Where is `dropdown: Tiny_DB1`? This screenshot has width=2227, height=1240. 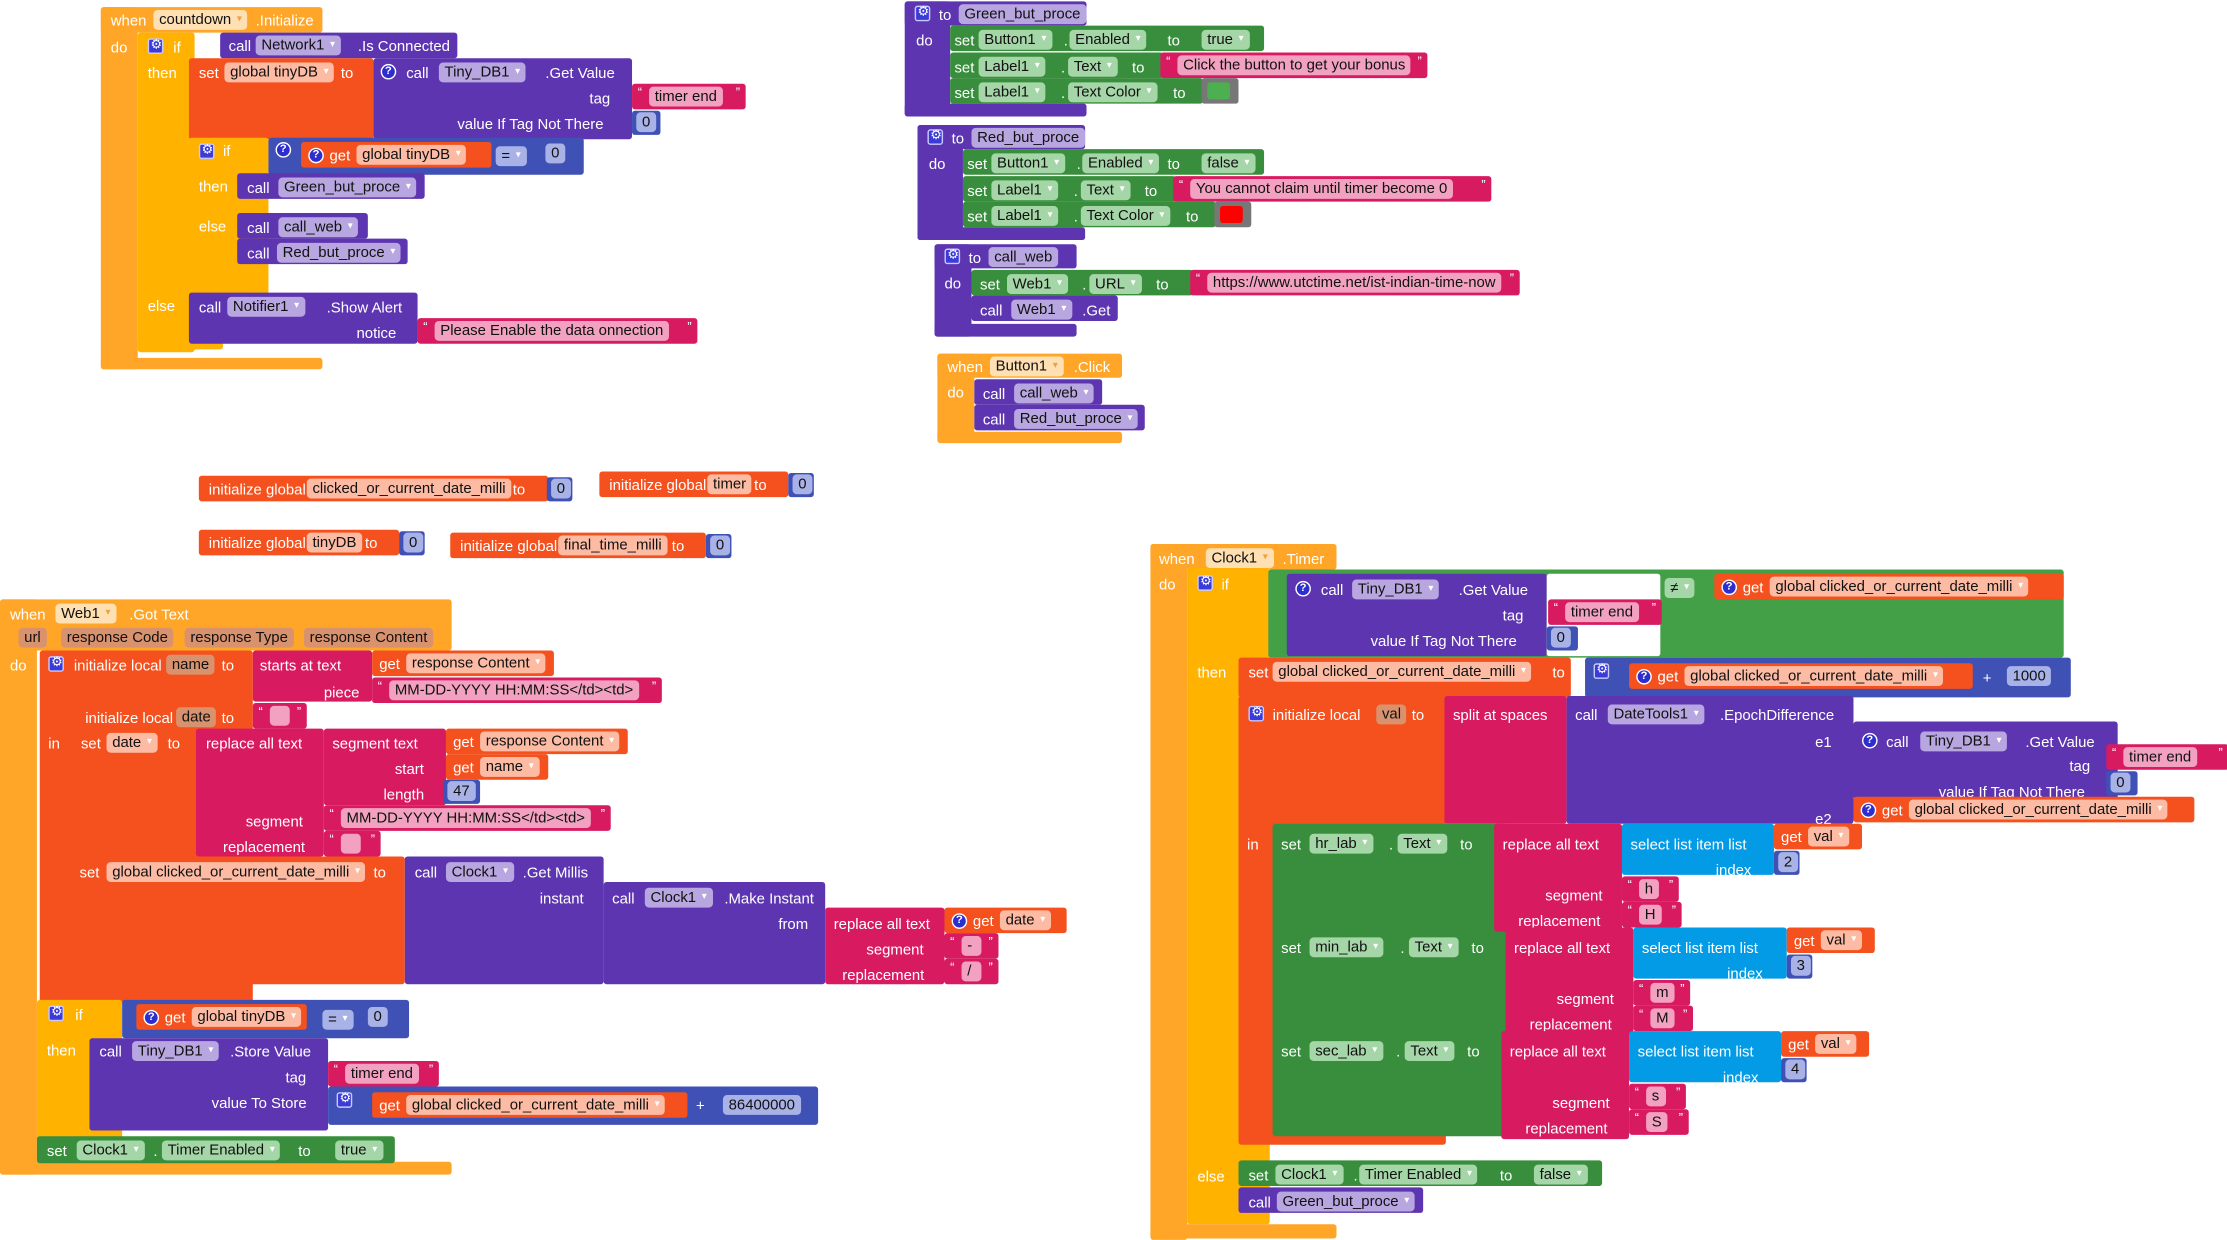
dropdown: Tiny_DB1 is located at coordinates (1396, 589).